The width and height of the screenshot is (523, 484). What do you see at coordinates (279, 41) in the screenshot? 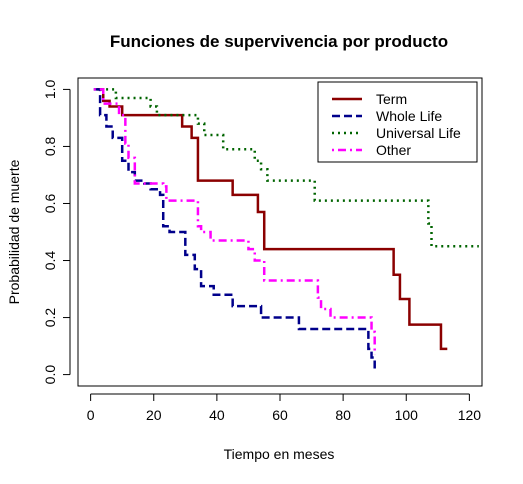
I see `chart-title: Funciones de supervivencia por producto` at bounding box center [279, 41].